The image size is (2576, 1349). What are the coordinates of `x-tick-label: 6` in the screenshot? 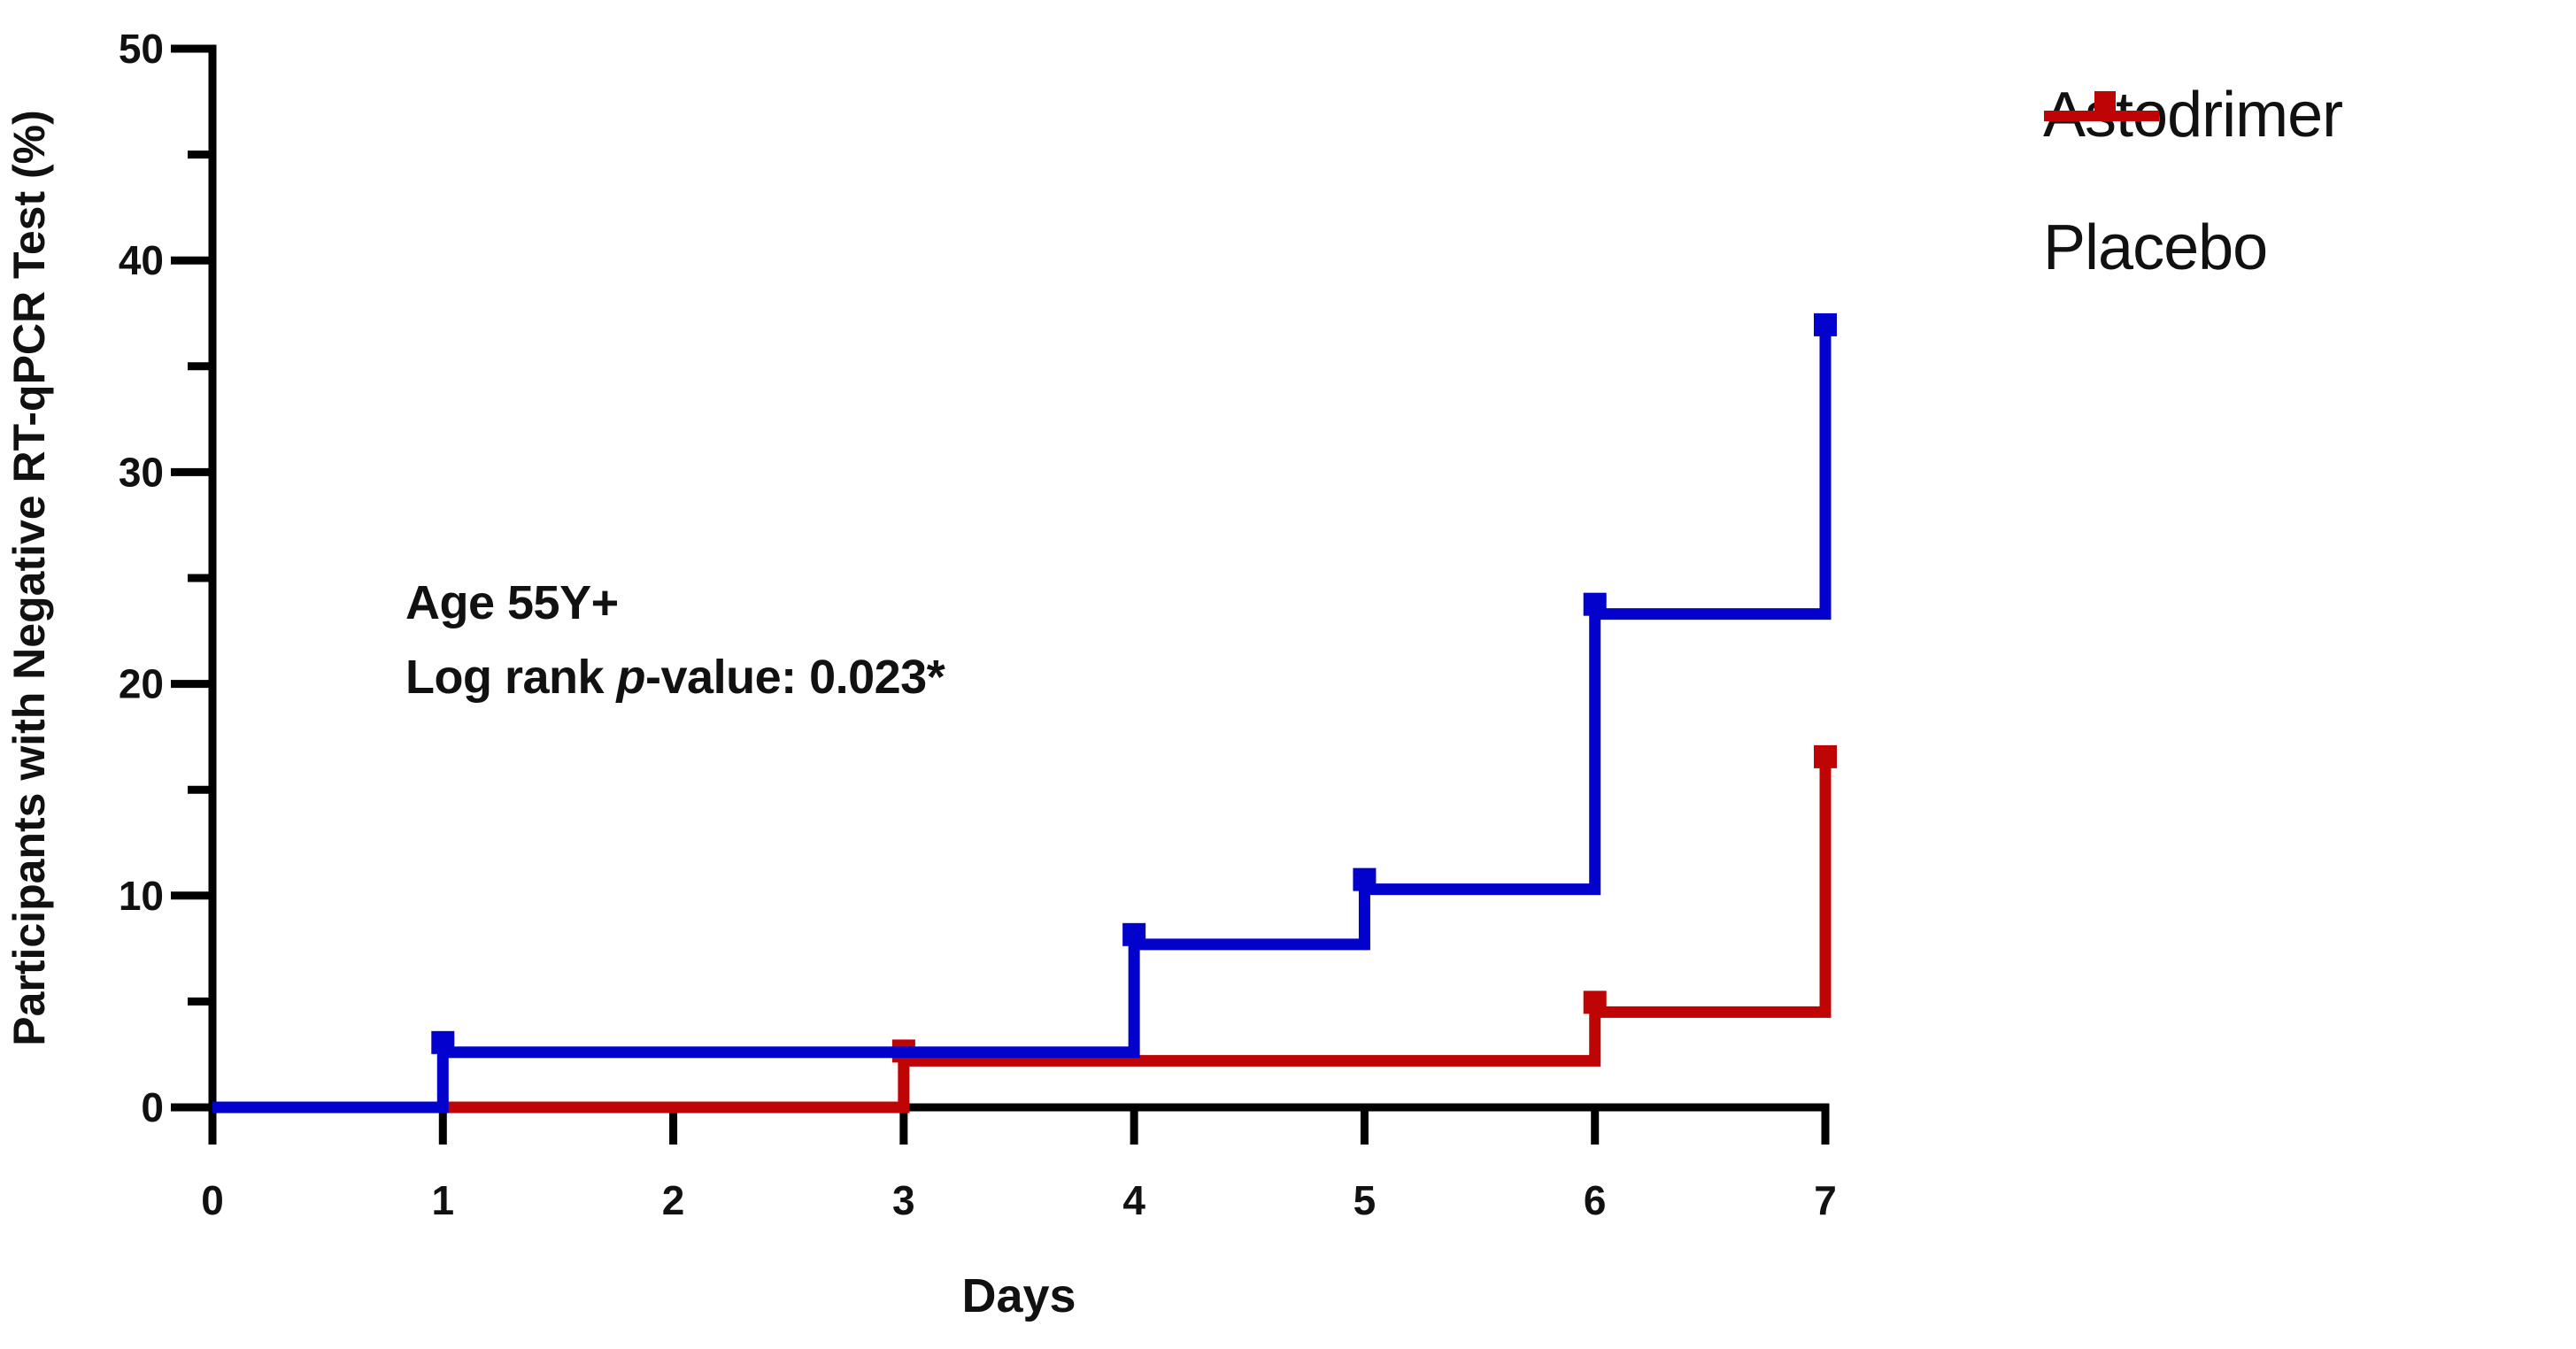 It's located at (1595, 1200).